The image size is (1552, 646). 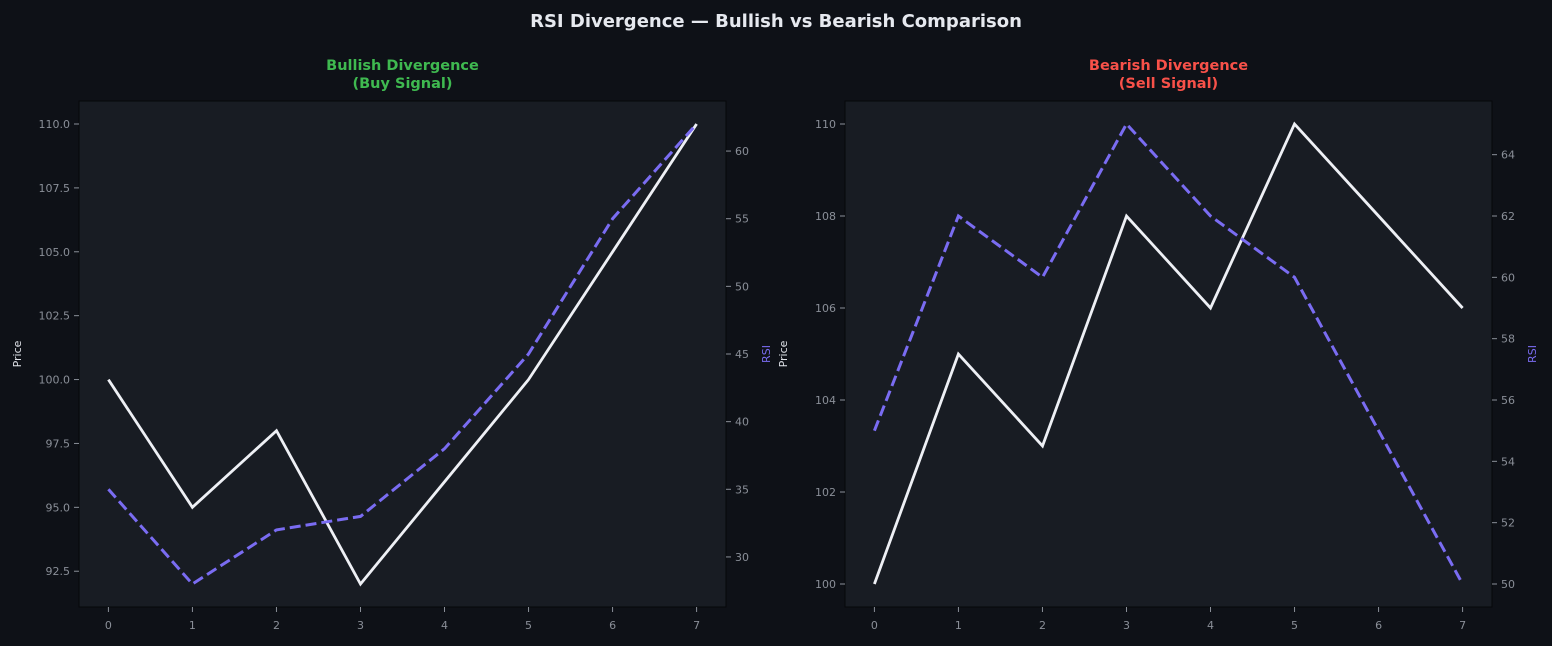 What do you see at coordinates (1508, 155) in the screenshot?
I see `y-right-tick-label: 64` at bounding box center [1508, 155].